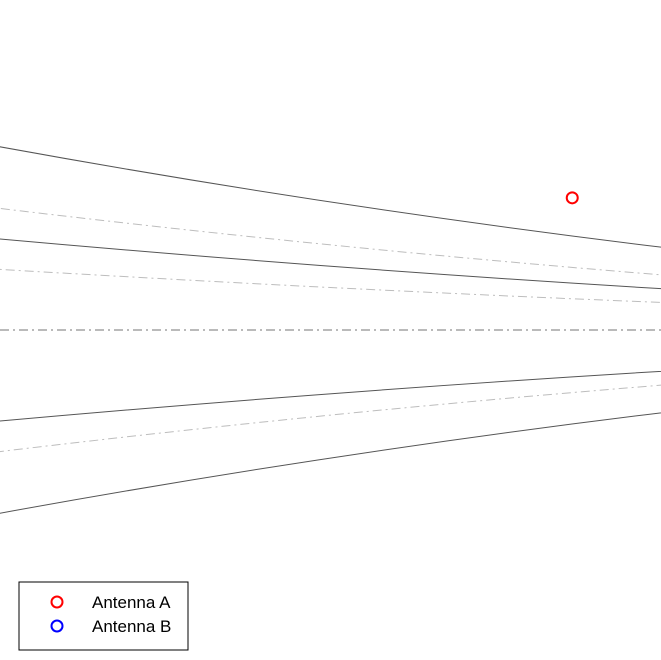 This screenshot has width=661, height=660. I want to click on data-points, so click(572, 198).